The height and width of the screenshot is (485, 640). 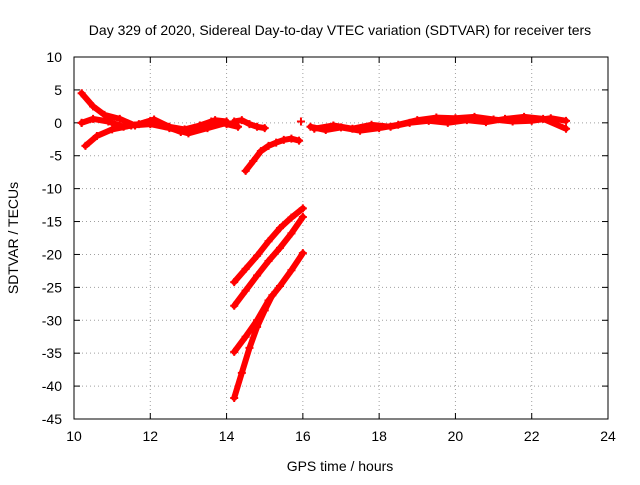 I want to click on y-tick-label-11: -45, so click(x=52, y=419).